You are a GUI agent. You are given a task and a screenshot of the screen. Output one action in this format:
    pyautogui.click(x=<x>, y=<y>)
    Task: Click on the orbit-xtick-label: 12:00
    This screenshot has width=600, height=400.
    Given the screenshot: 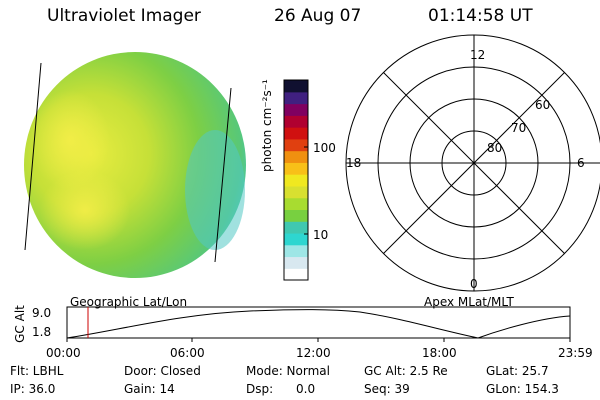 What is the action you would take?
    pyautogui.click(x=313, y=353)
    